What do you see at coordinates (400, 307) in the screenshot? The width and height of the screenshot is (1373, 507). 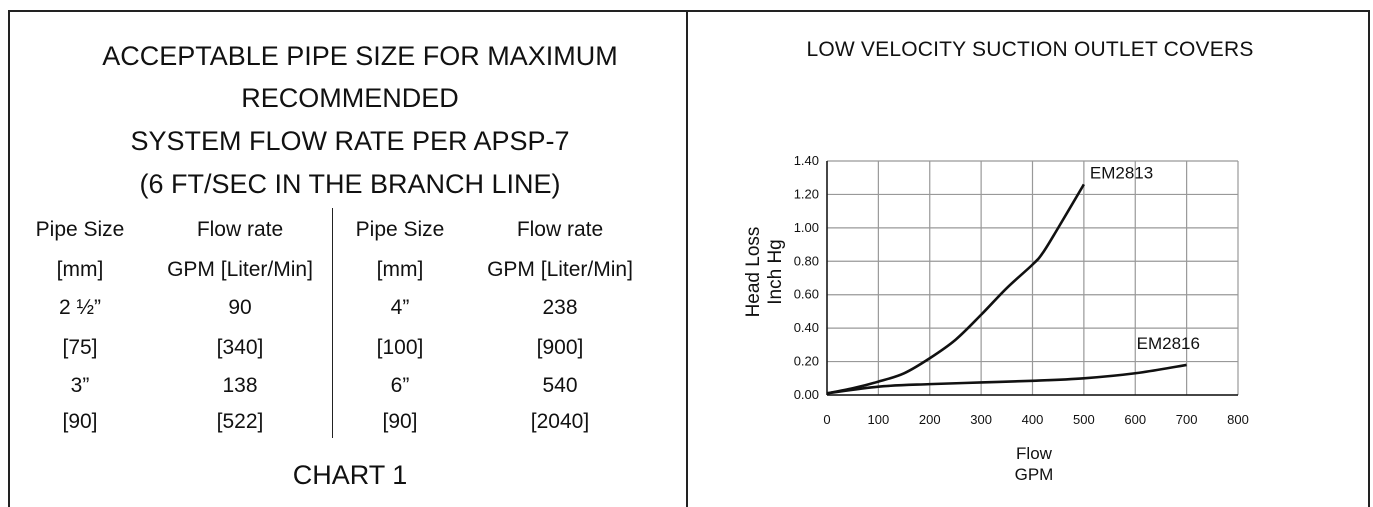 I see `table-cell: 4”` at bounding box center [400, 307].